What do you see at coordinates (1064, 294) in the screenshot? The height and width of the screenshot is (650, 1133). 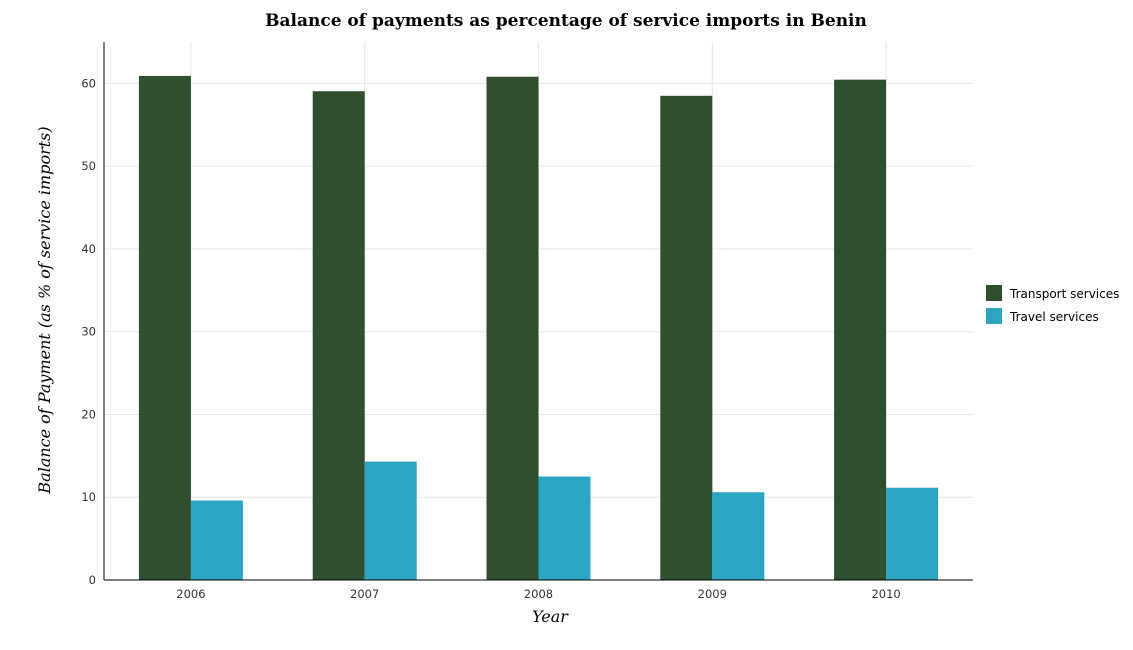 I see `legend-label: Transport services` at bounding box center [1064, 294].